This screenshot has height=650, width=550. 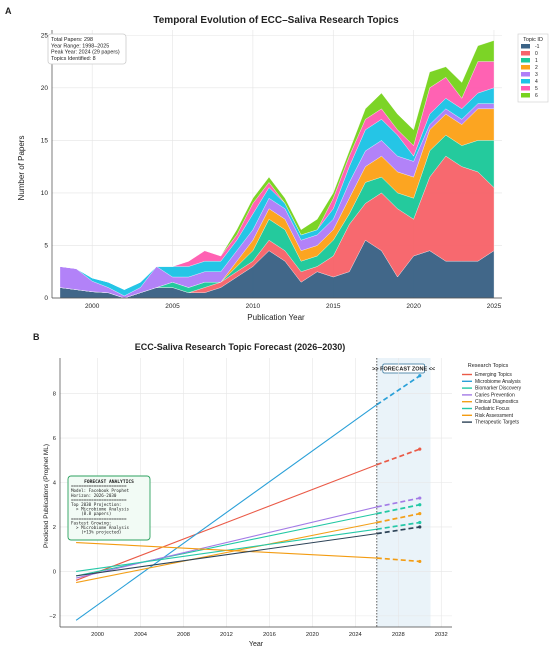 I want to click on y-tick-b-label: 4, so click(x=55, y=483).